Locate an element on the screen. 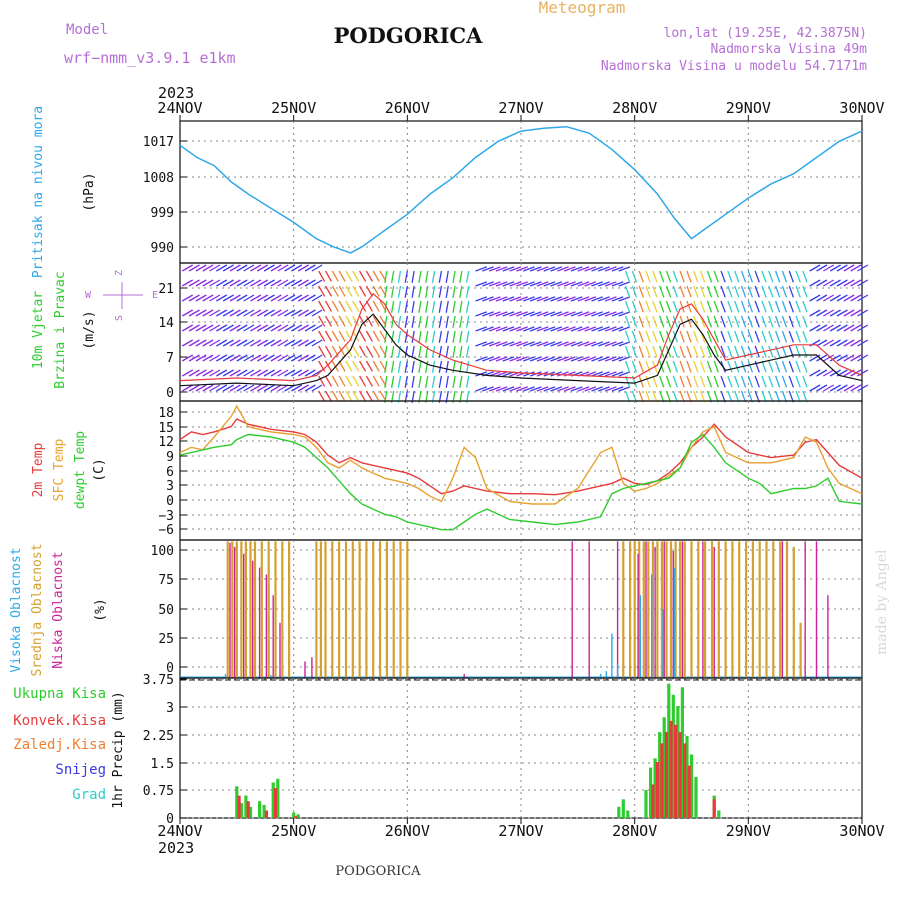 This screenshot has height=900, width=900. y-tick-label: 999 is located at coordinates (162, 213).